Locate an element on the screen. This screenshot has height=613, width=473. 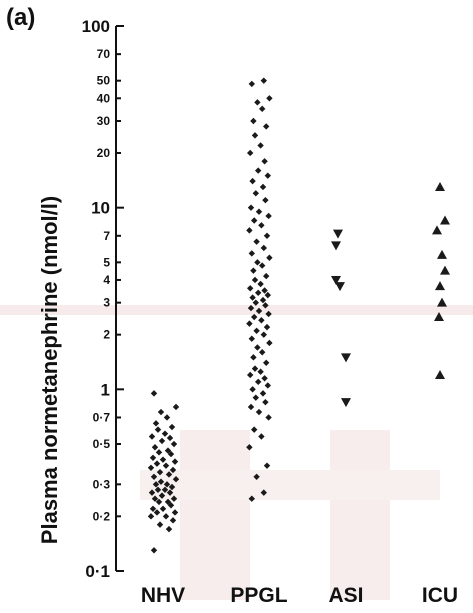
watermark-bar is located at coordinates (290, 485).